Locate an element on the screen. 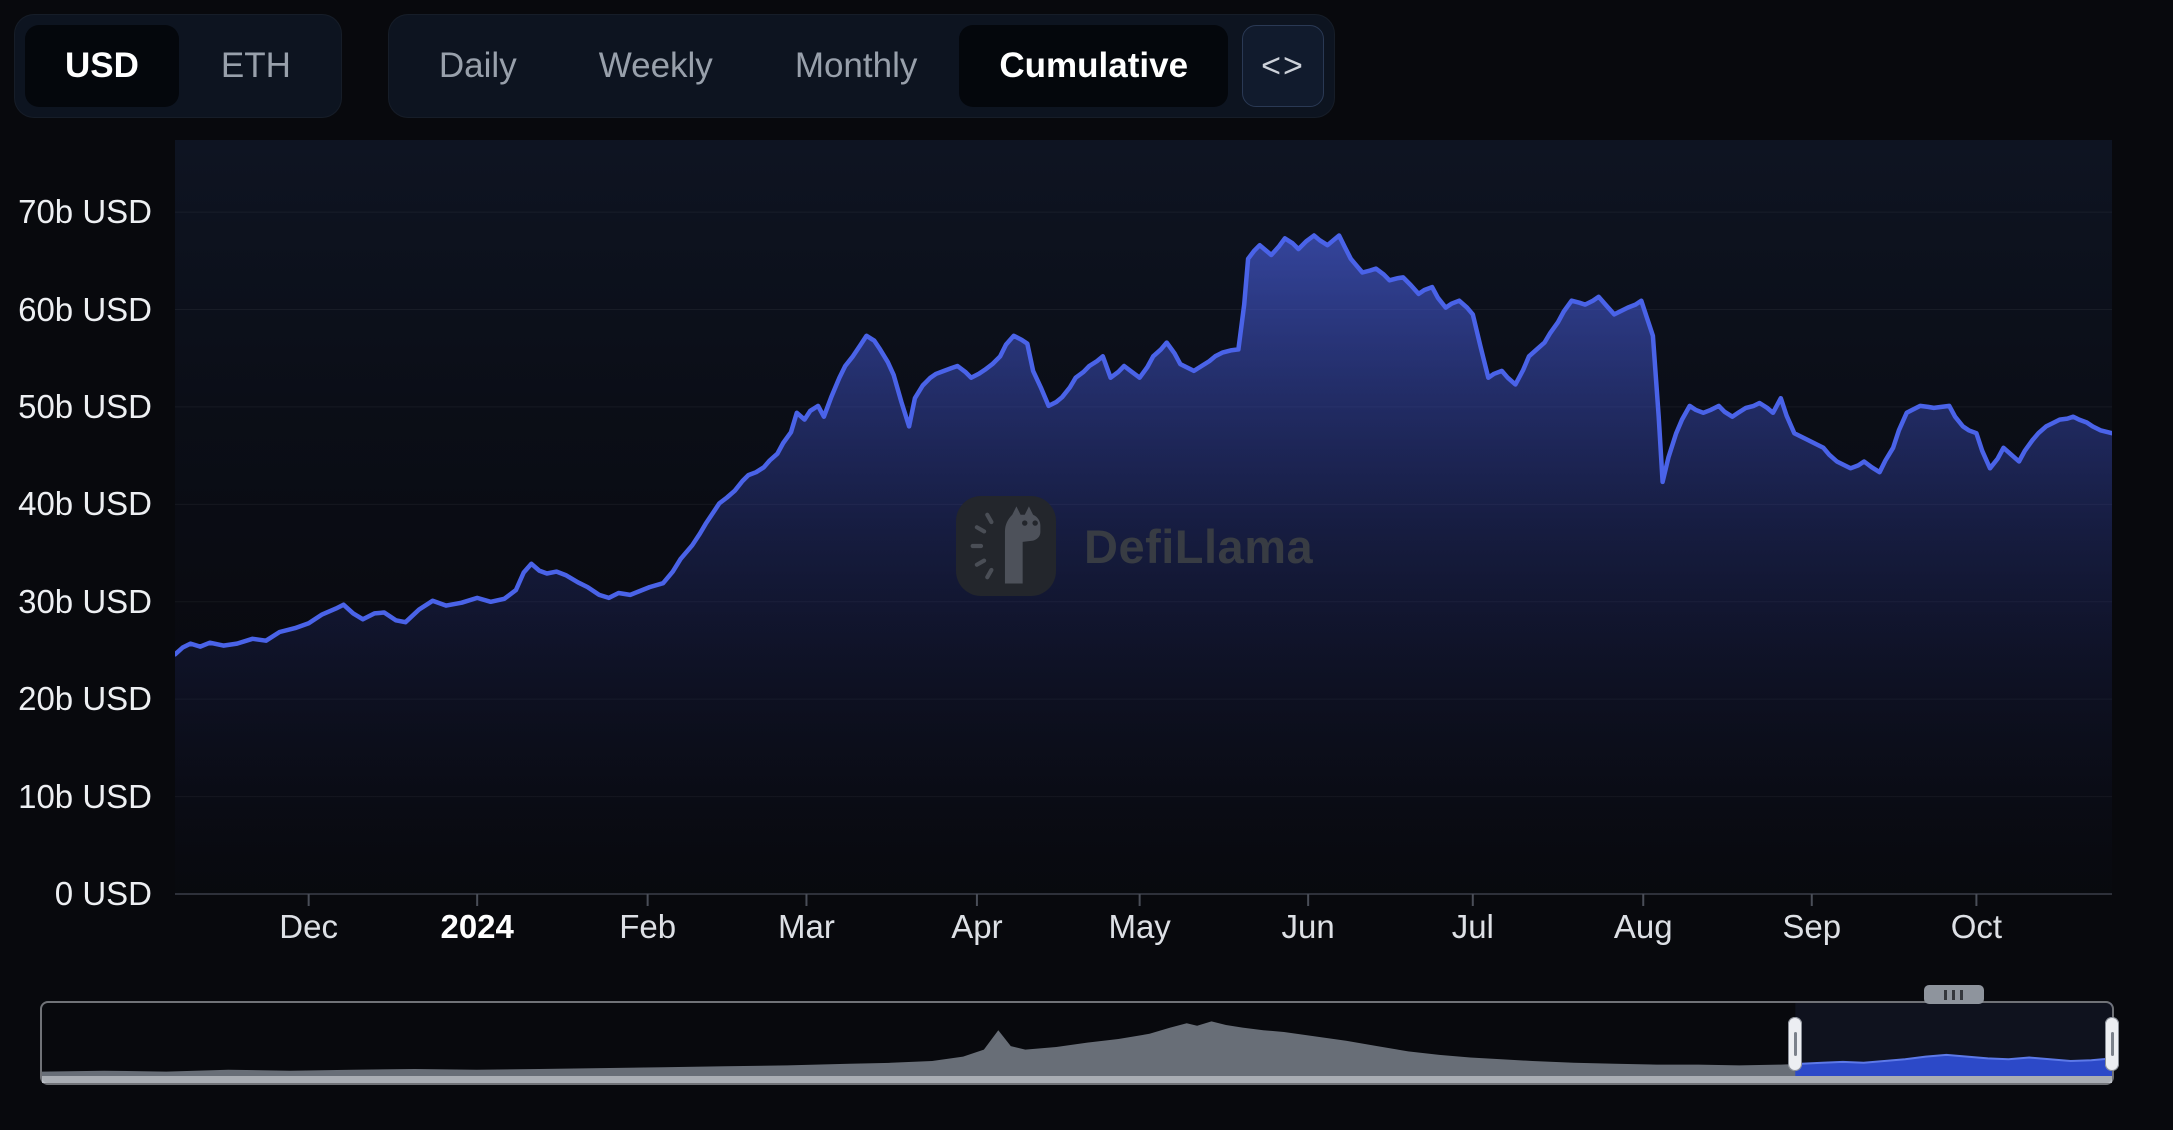 This screenshot has width=2173, height=1130. navigator-series-gray is located at coordinates (1077, 1048).